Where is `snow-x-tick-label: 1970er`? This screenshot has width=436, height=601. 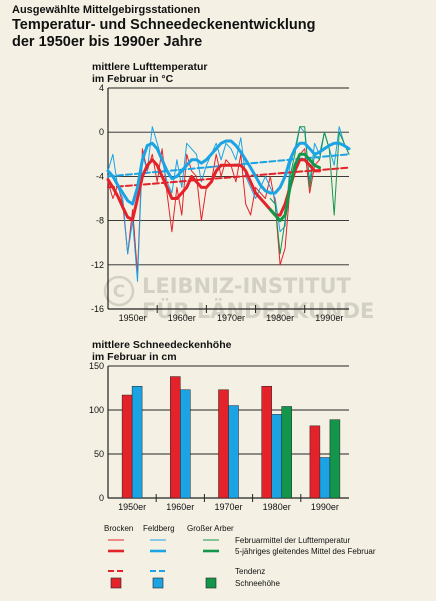
snow-x-tick-label: 1970er is located at coordinates (228, 507).